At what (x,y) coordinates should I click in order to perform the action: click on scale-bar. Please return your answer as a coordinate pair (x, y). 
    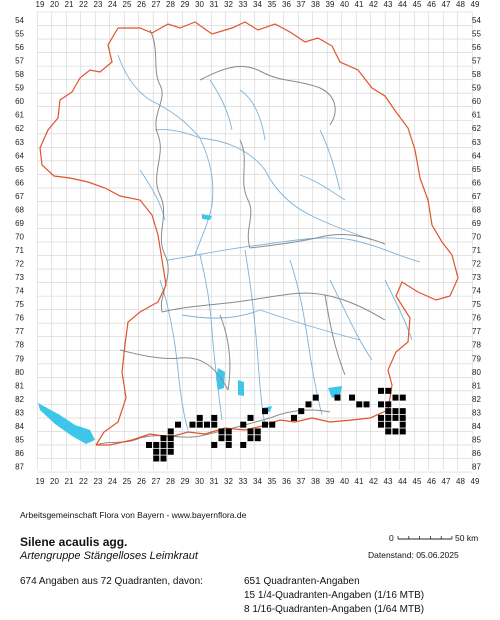
    Looking at the image, I should click on (425, 538).